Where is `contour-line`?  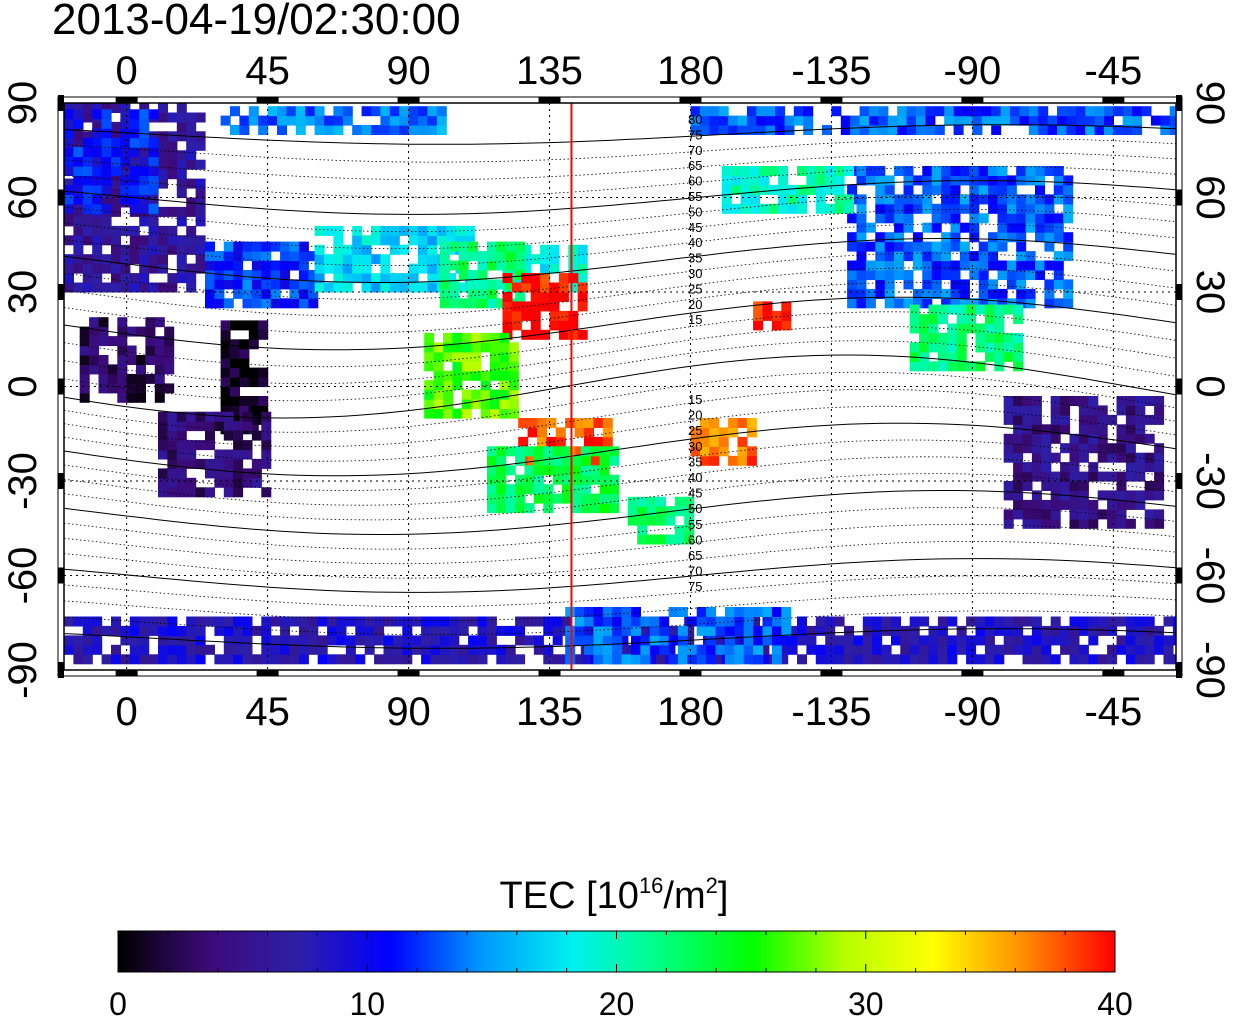 contour-line is located at coordinates (620, 197).